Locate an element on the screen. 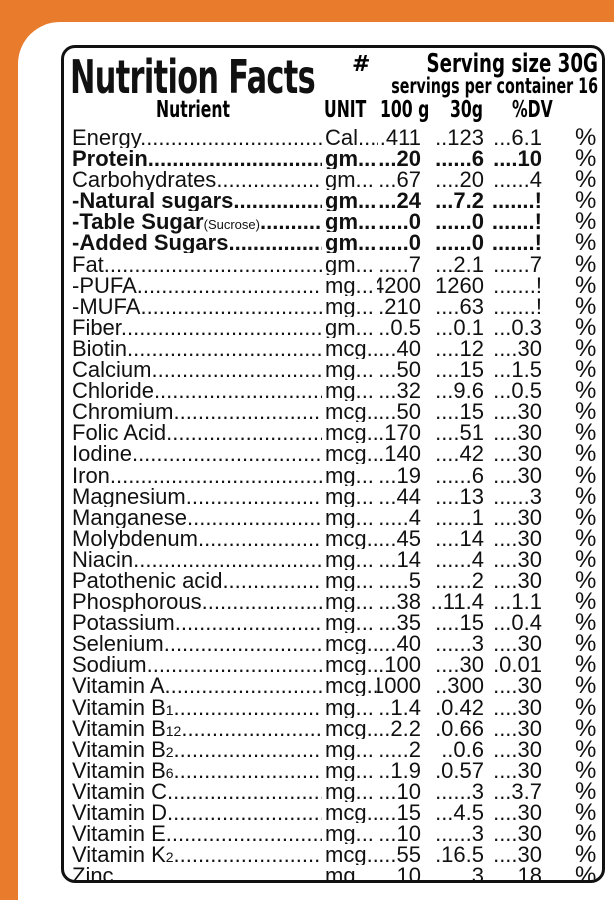  value-daily-value: ...1.5 is located at coordinates (517, 370).